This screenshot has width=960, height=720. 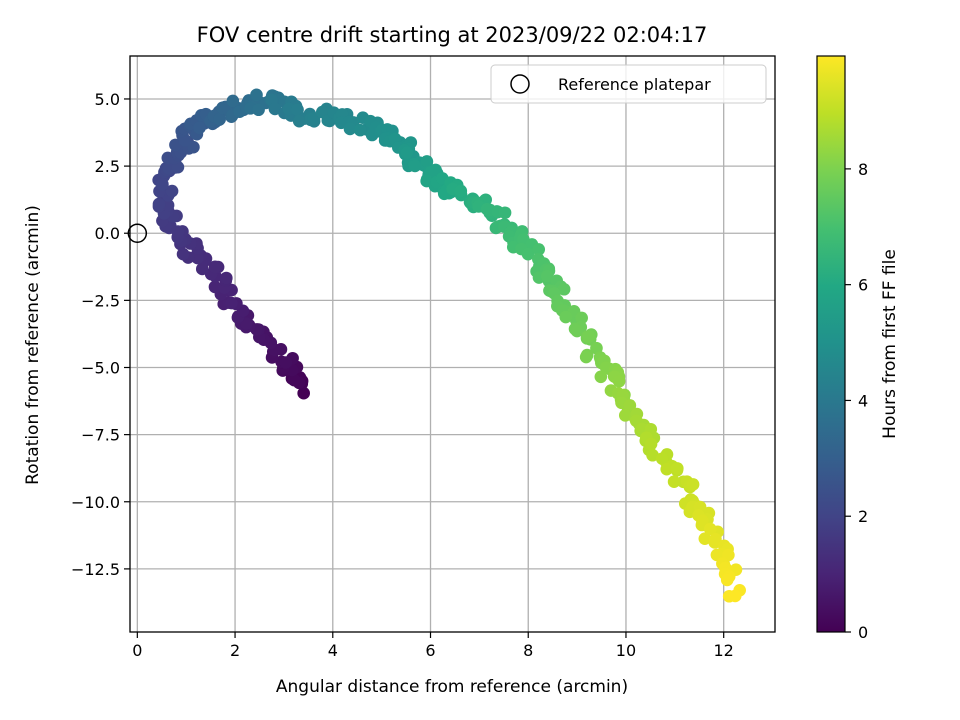 I want to click on y-tick-label: −10.0, so click(x=95, y=502).